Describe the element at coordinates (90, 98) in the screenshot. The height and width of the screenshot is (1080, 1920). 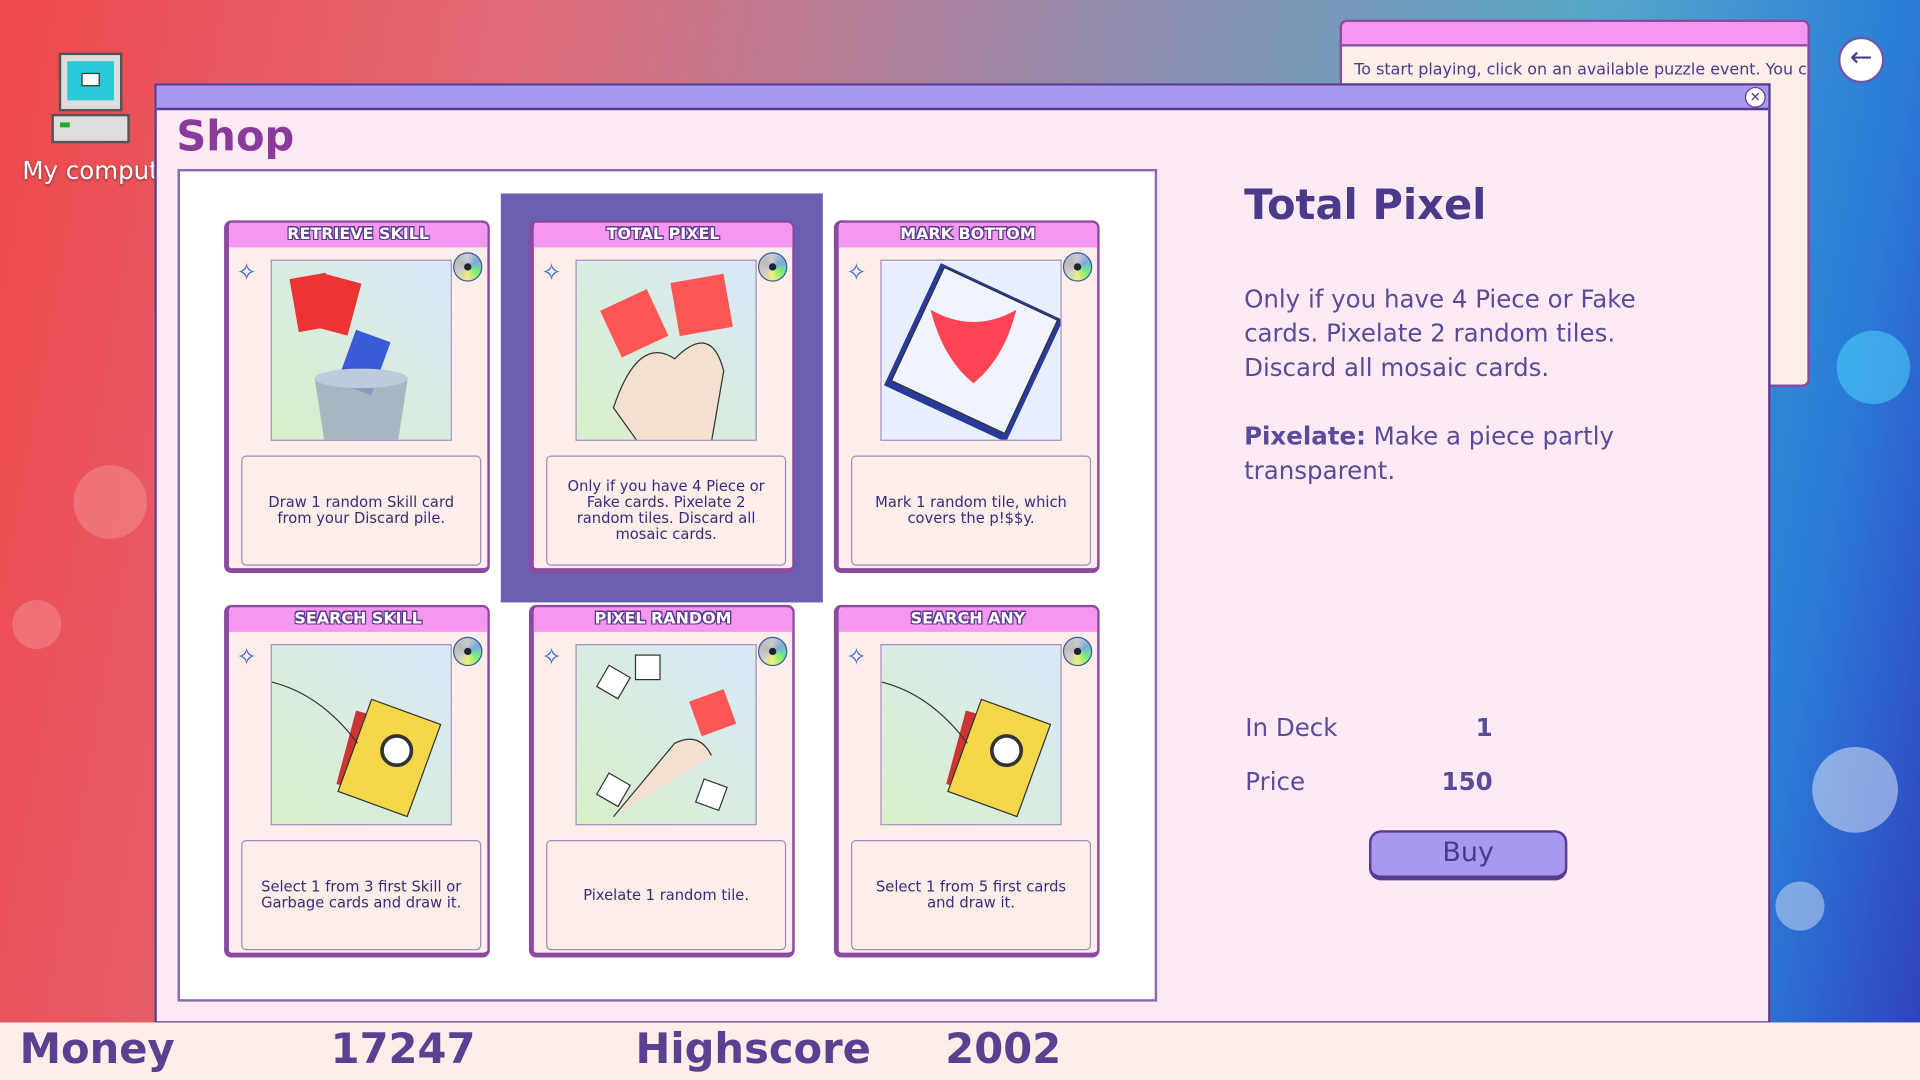
I see `computer-icon` at that location.